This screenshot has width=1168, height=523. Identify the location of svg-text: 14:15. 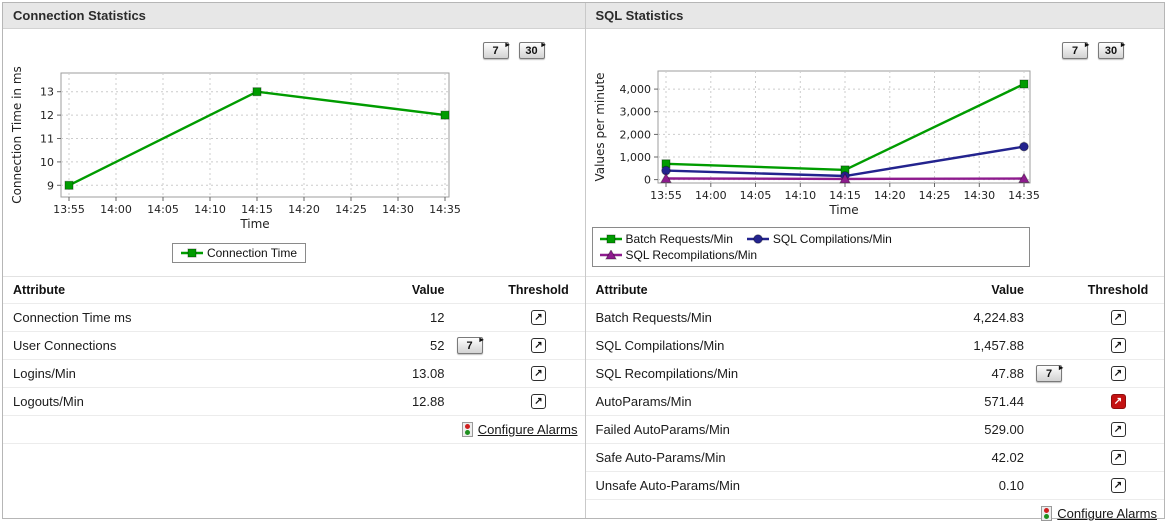
(257, 209).